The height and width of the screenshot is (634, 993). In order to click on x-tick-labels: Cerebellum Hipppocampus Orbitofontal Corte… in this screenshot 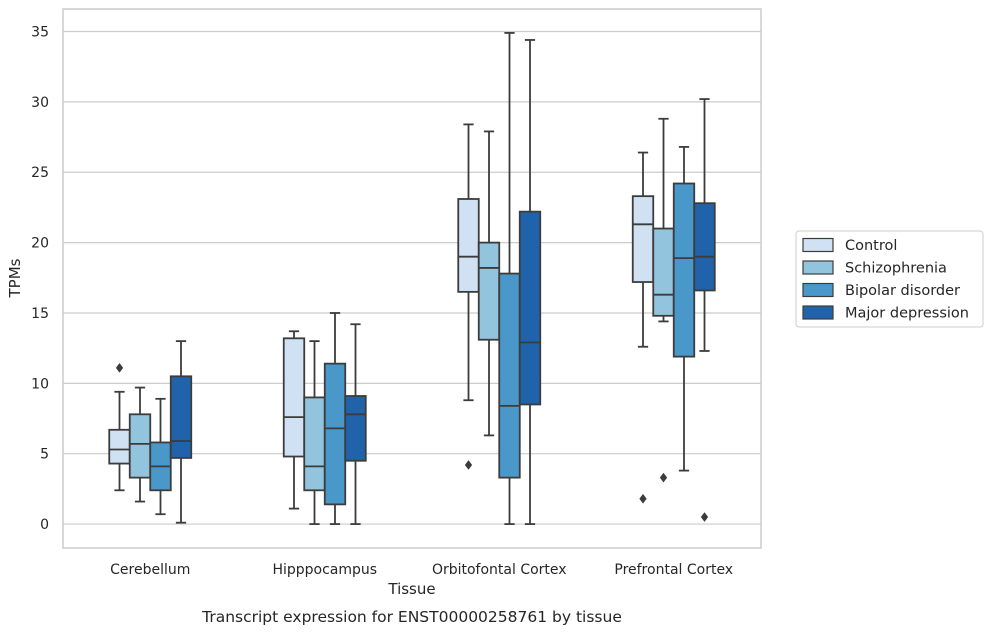, I will do `click(421, 570)`.